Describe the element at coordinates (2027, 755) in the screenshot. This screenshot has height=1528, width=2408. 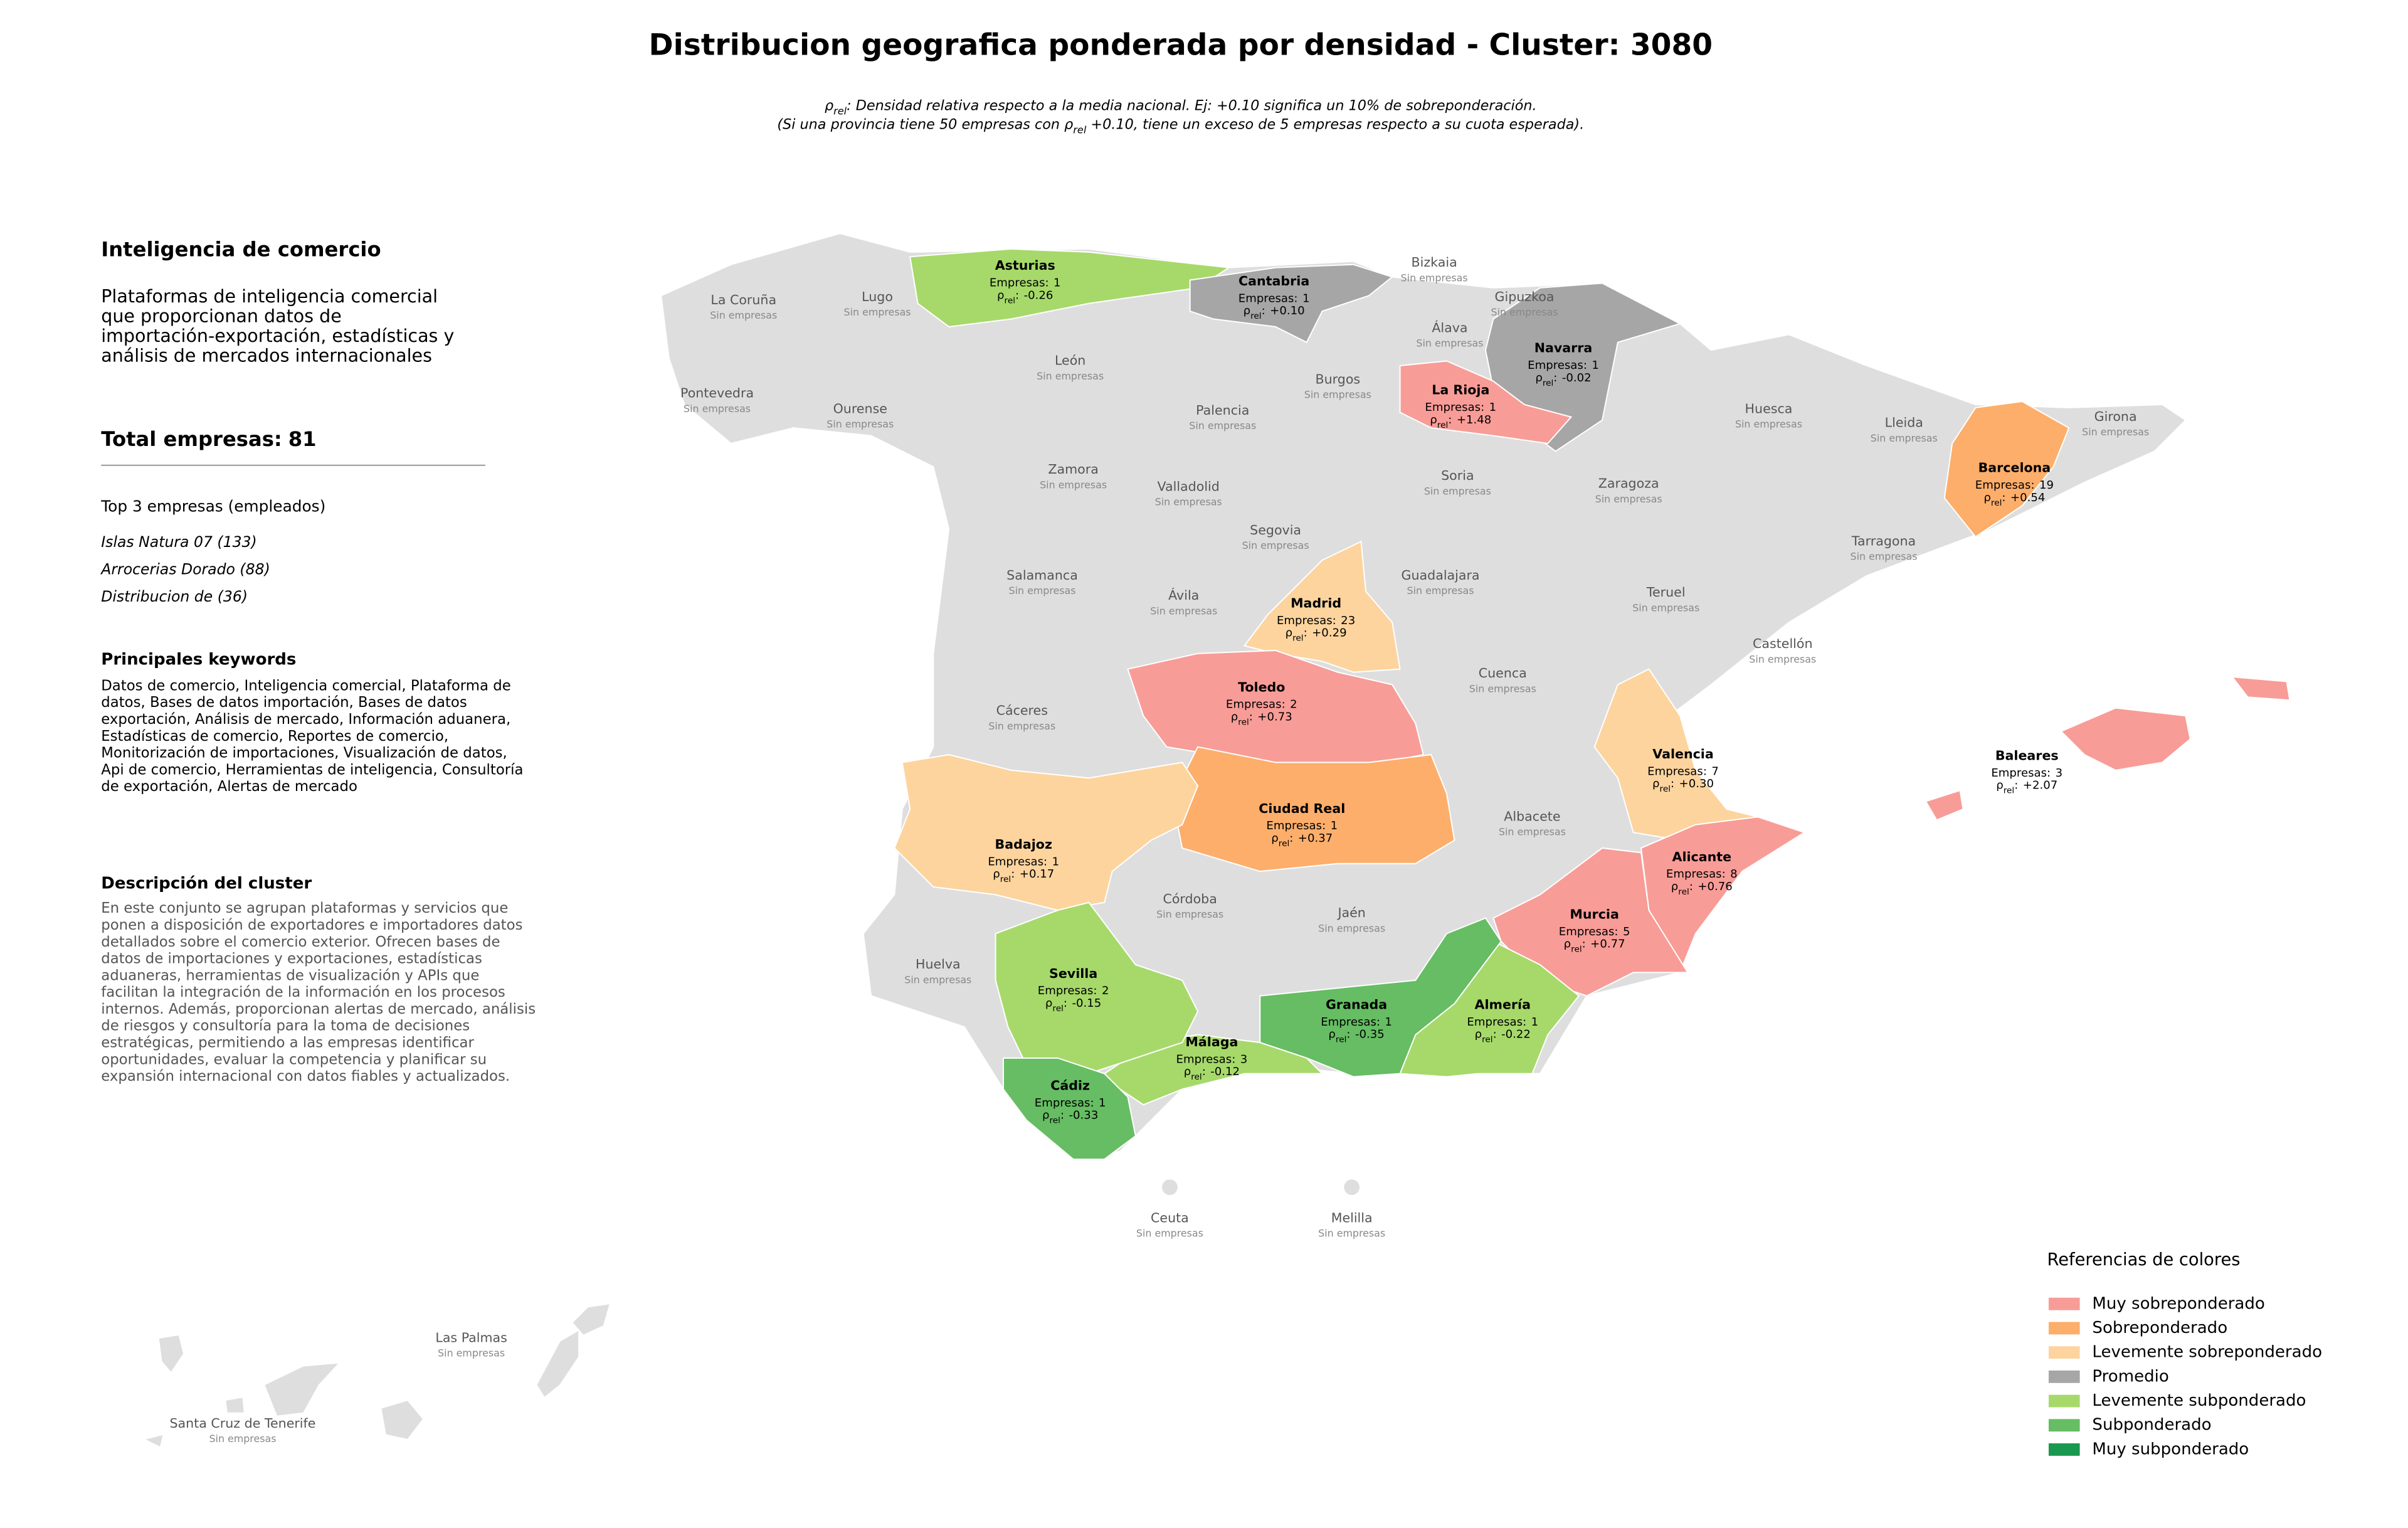
I see `province-name: Baleares` at that location.